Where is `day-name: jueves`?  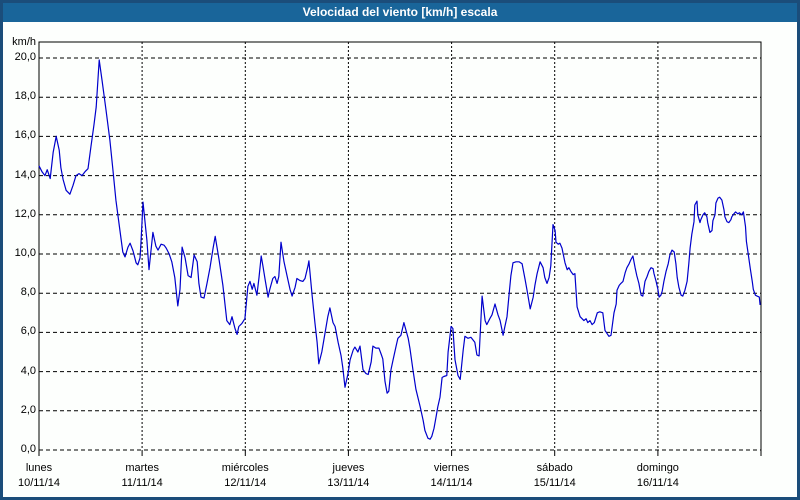 day-name: jueves is located at coordinates (348, 468).